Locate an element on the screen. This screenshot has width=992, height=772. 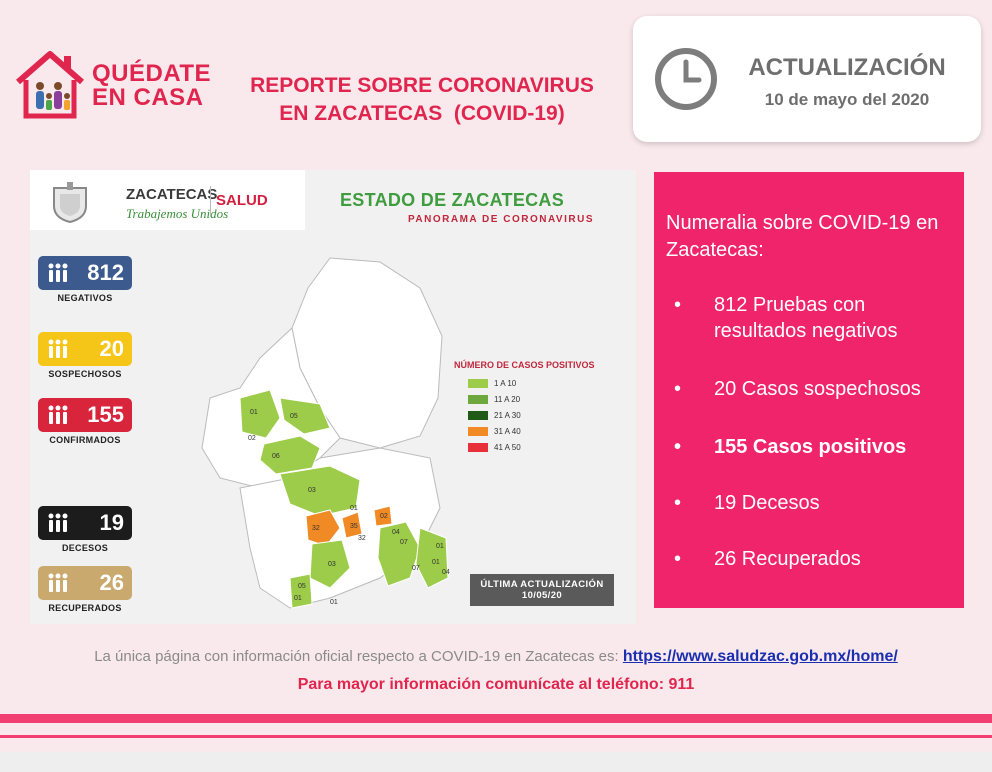
stat-confirmados: 155 CONFIRMADOS is located at coordinates (85, 421).